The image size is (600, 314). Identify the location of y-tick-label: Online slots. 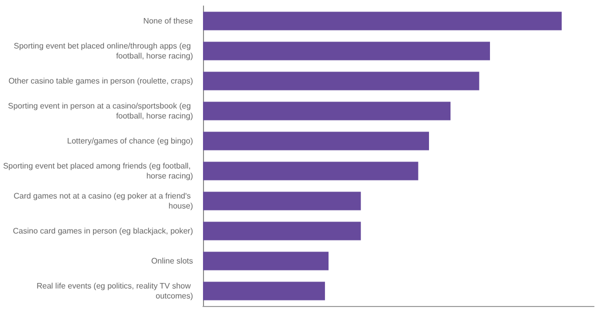
(172, 261).